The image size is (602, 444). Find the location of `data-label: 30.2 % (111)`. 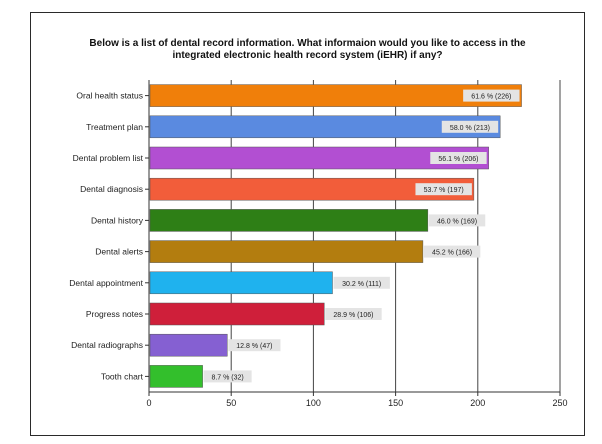

data-label: 30.2 % (111) is located at coordinates (361, 284).